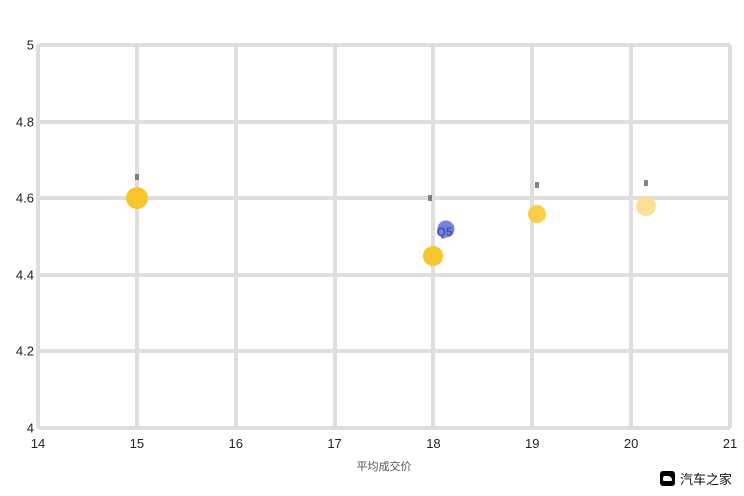  Describe the element at coordinates (631, 443) in the screenshot. I see `x-tick-label: 20` at that location.